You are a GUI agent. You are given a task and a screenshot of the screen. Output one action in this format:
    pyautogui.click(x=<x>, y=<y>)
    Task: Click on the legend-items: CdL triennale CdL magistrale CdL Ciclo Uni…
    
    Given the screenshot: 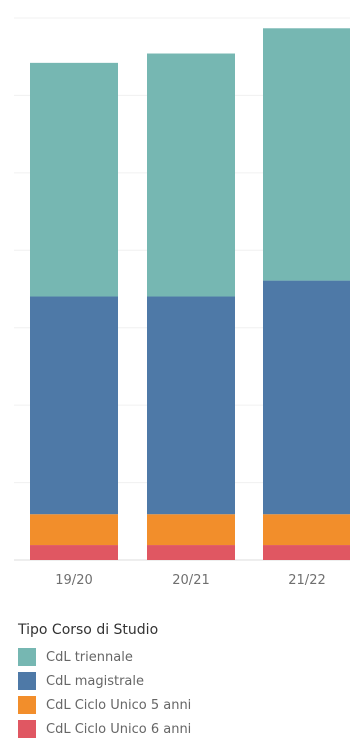 What is the action you would take?
    pyautogui.click(x=178, y=693)
    